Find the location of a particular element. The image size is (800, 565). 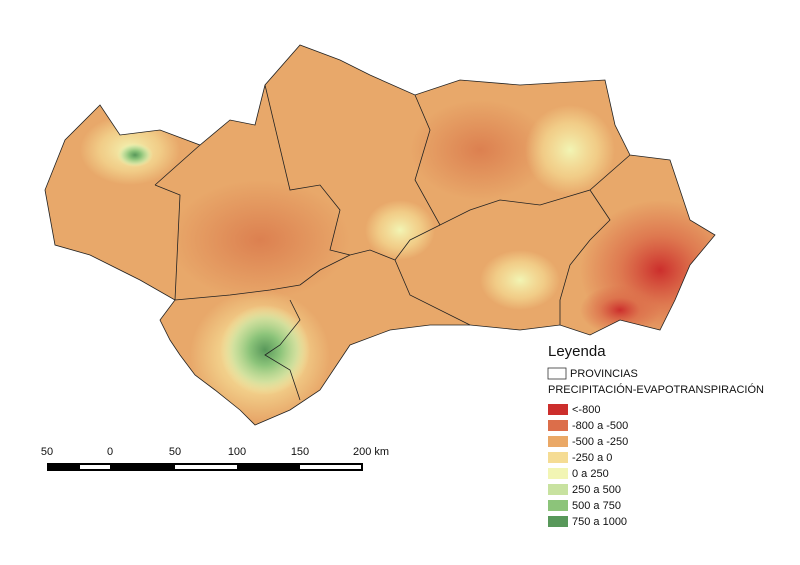

legend-provinces: PROVINCIAS is located at coordinates (604, 374).